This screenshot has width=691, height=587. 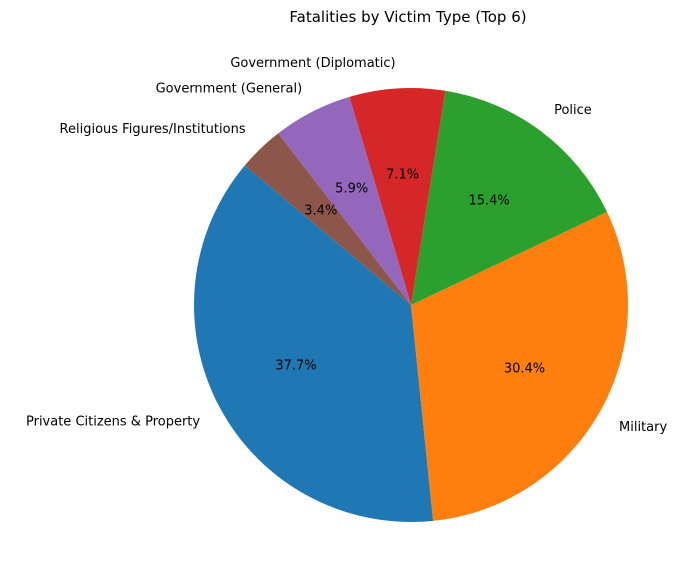 I want to click on slice-pct-label-6: 3.4%, so click(x=320, y=211).